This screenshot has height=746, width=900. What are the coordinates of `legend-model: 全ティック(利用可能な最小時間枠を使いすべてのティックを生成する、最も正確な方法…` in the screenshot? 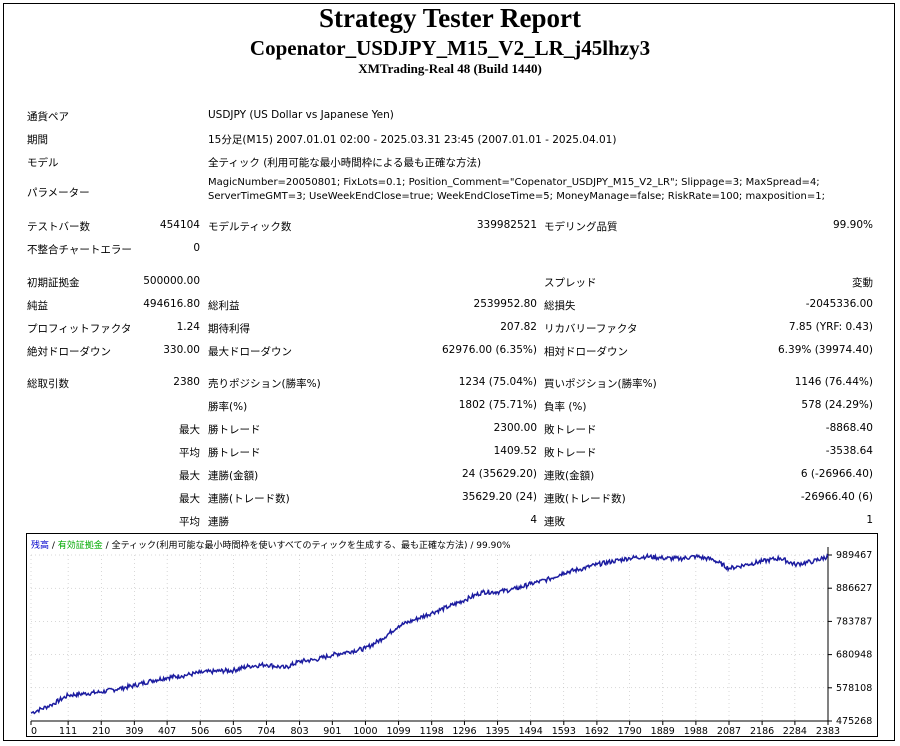 It's located at (289, 546).